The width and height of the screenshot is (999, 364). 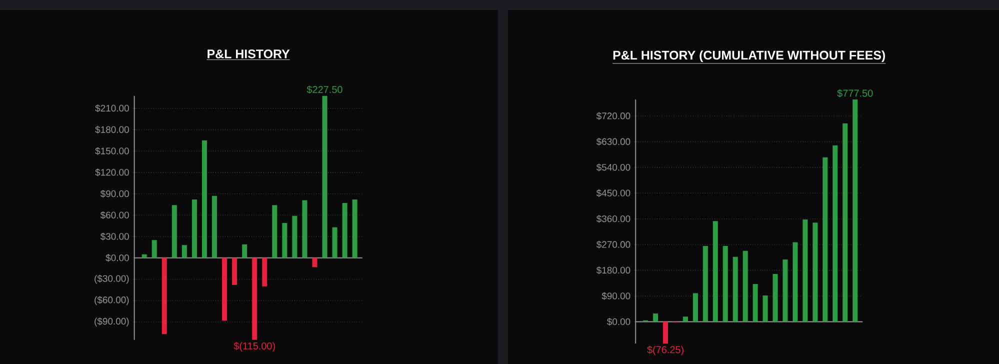 What do you see at coordinates (613, 244) in the screenshot?
I see `y-tick-label: $270.00` at bounding box center [613, 244].